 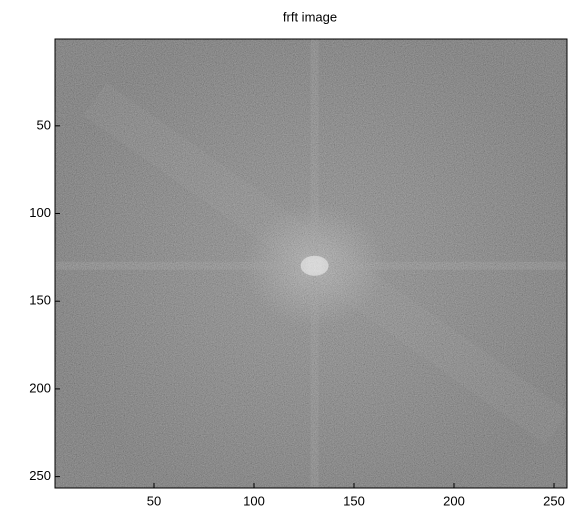 What do you see at coordinates (554, 500) in the screenshot?
I see `x-tick-label: 250` at bounding box center [554, 500].